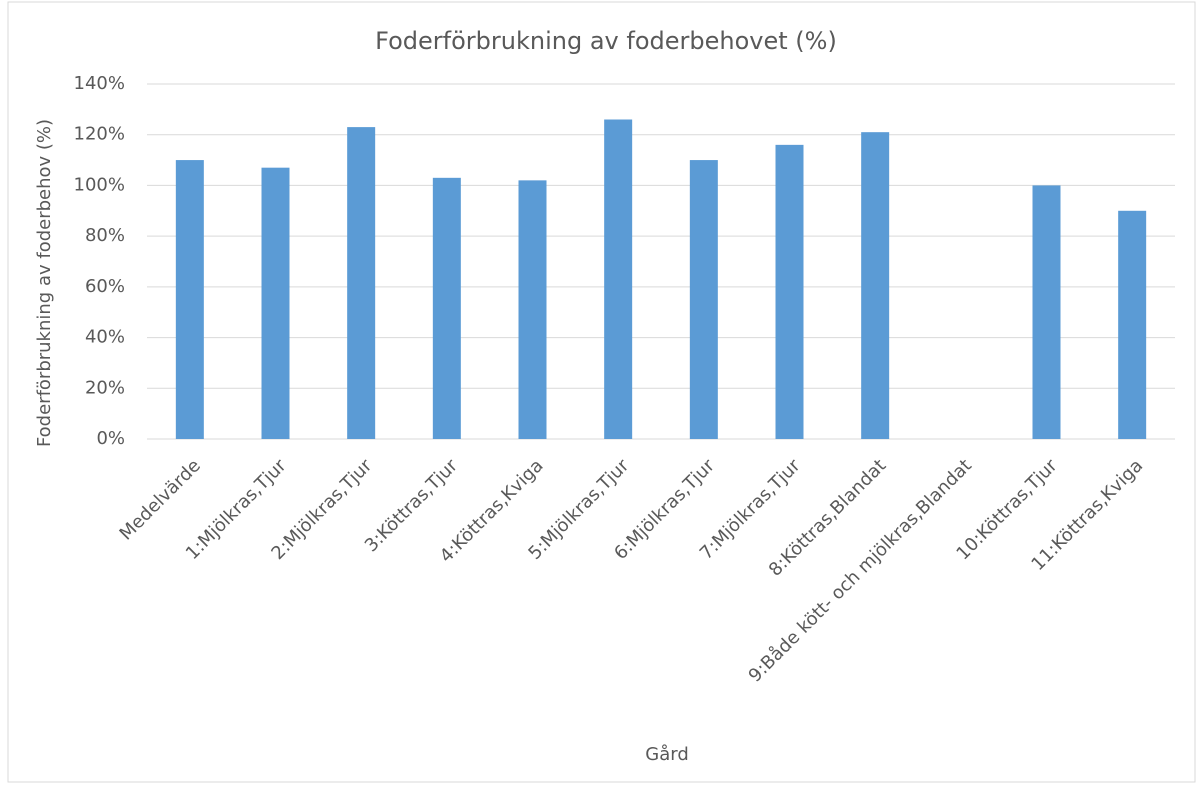  What do you see at coordinates (99, 184) in the screenshot?
I see `y-tick-label: 100%` at bounding box center [99, 184].